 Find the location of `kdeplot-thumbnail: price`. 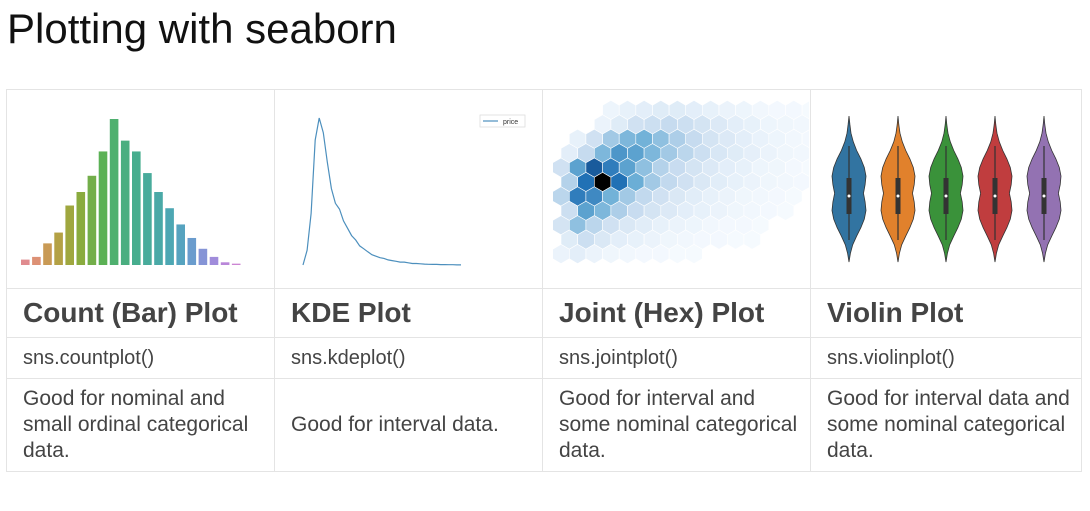

kdeplot-thumbnail: price is located at coordinates (408, 189).